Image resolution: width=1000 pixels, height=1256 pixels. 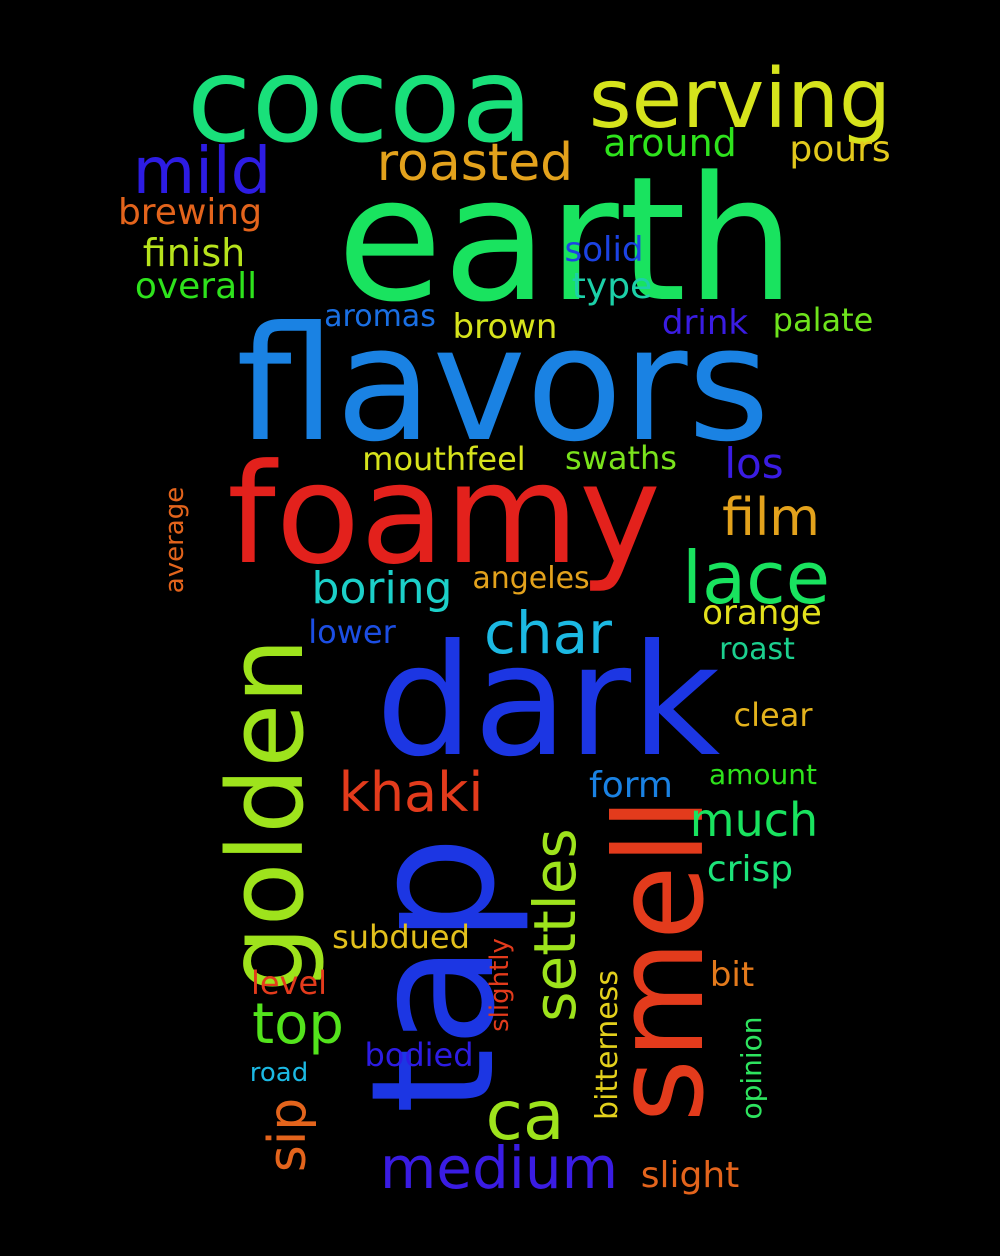 What do you see at coordinates (401, 937) in the screenshot?
I see `word-subdued: subdued` at bounding box center [401, 937].